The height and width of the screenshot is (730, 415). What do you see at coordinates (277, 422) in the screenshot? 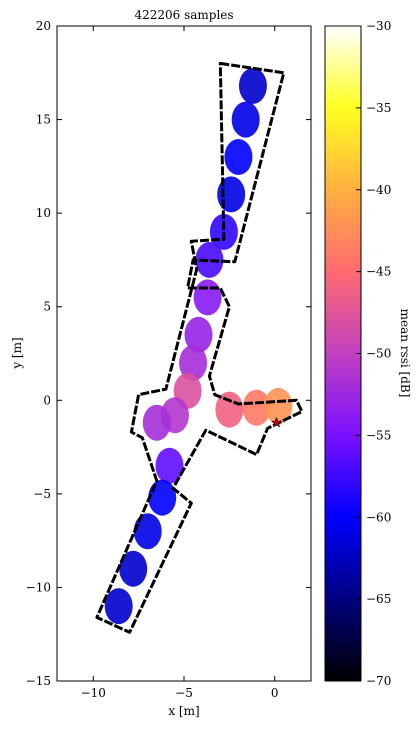
I see `access-point-star-icon` at bounding box center [277, 422].